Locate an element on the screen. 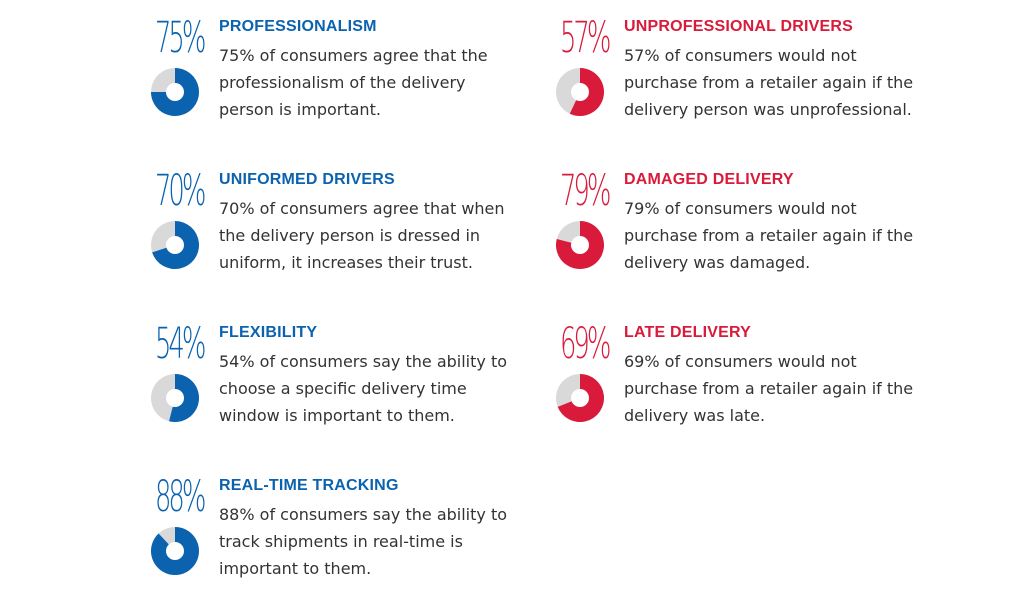  stat-title: REAL-TIME TRACKING is located at coordinates (309, 485).